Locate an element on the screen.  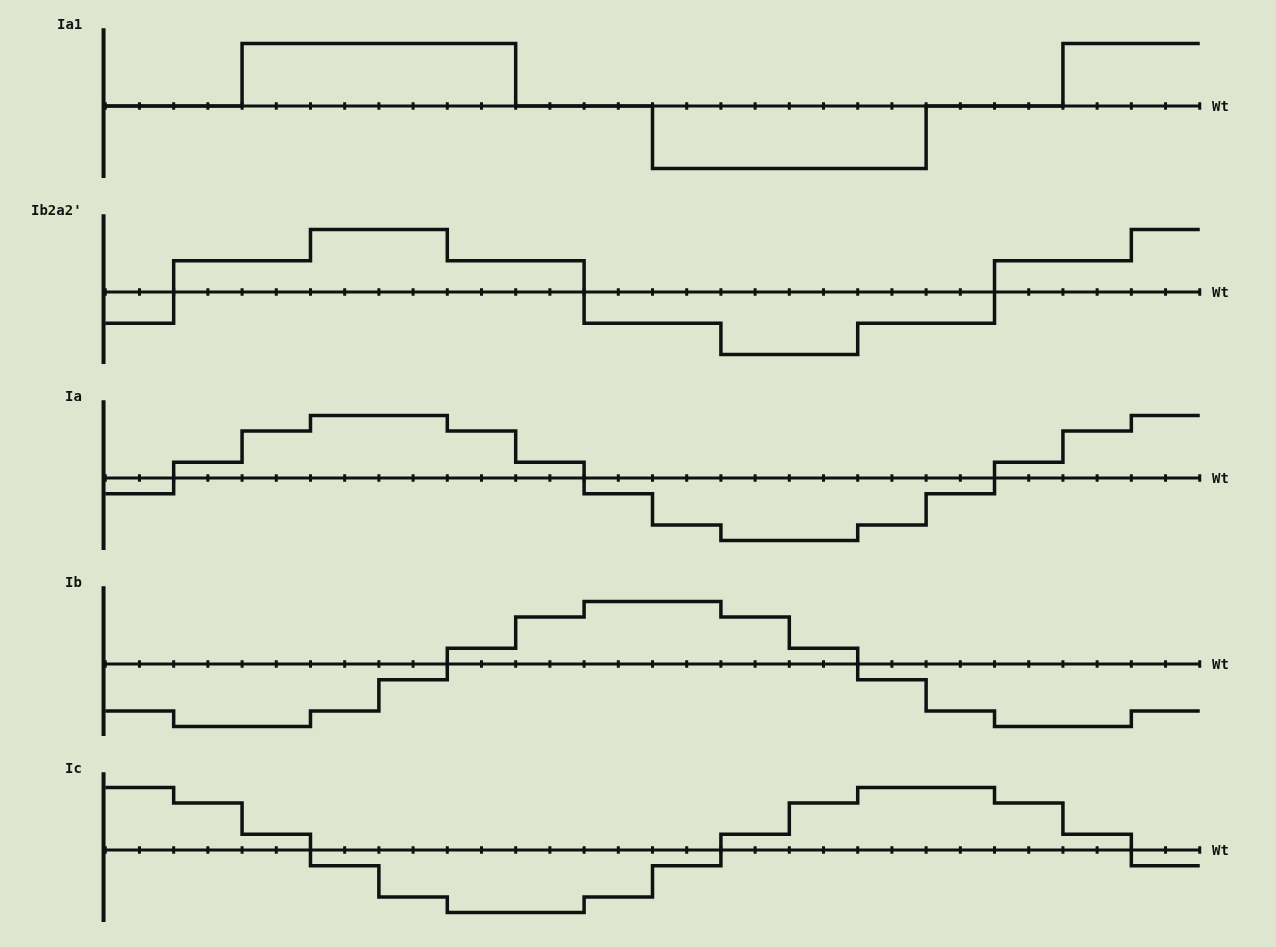
y-axis-title: Ia is located at coordinates (73, 396).